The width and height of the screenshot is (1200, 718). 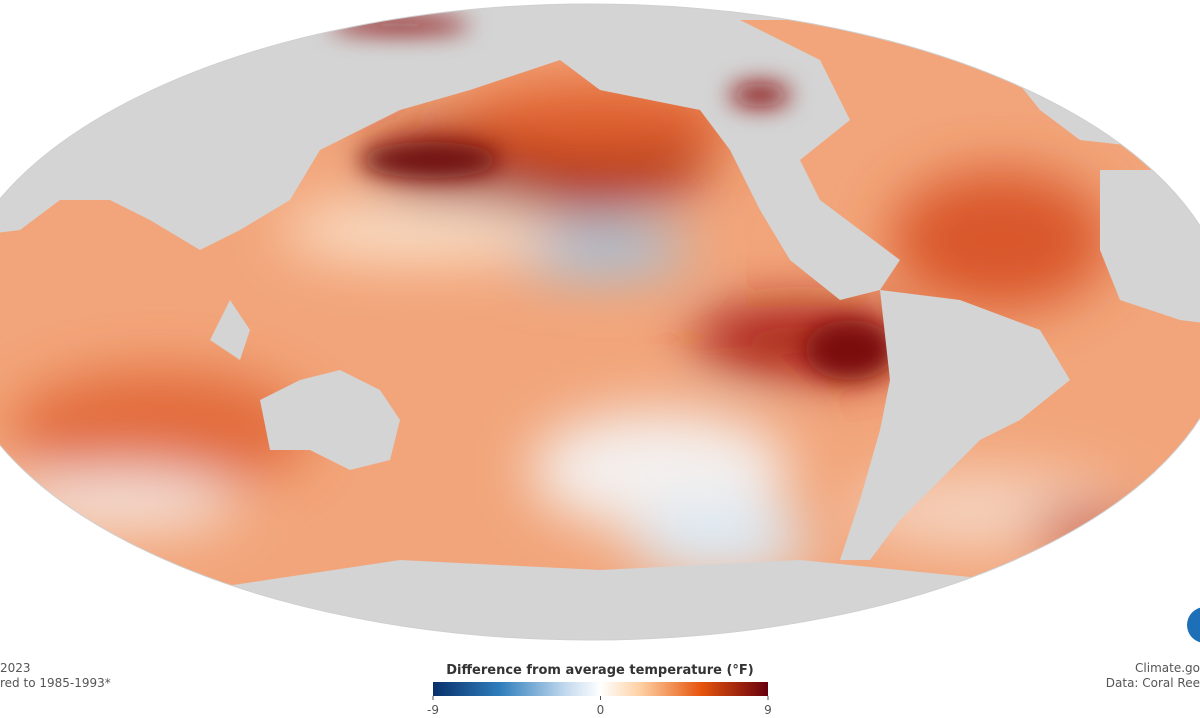 What do you see at coordinates (1153, 683) in the screenshot?
I see `credit-line: Data: Coral Ree` at bounding box center [1153, 683].